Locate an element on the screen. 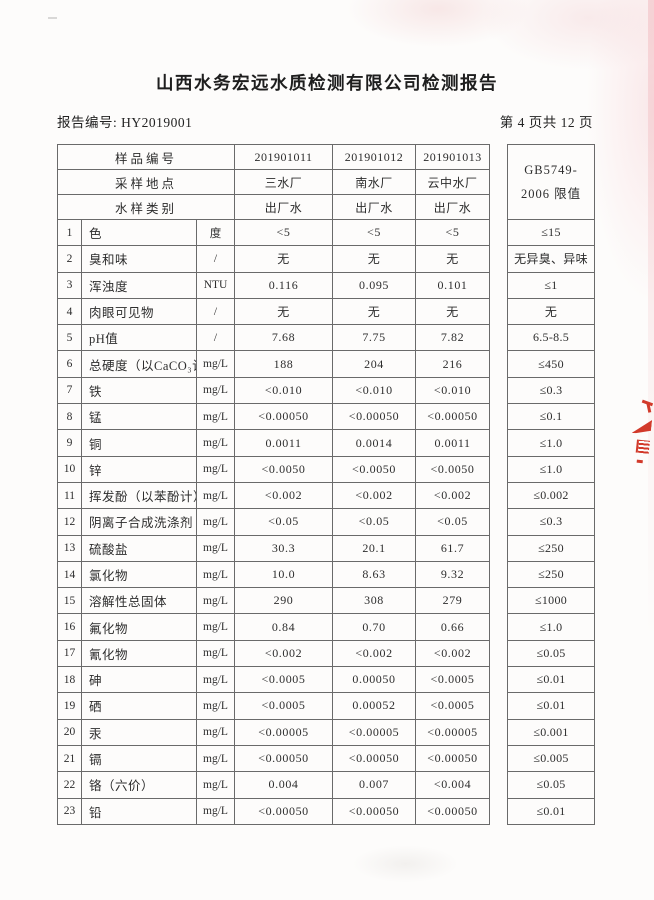  header-row: 样品编号 201901011 201901012 201901013 is located at coordinates (273, 157).